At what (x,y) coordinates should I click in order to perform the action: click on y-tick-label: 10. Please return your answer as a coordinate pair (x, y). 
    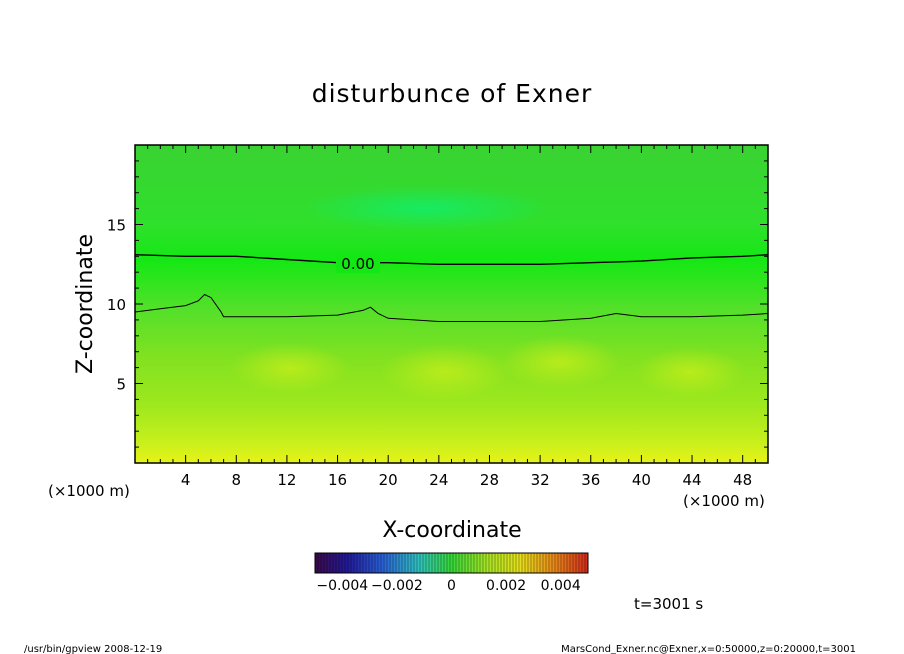
    Looking at the image, I should click on (116, 305).